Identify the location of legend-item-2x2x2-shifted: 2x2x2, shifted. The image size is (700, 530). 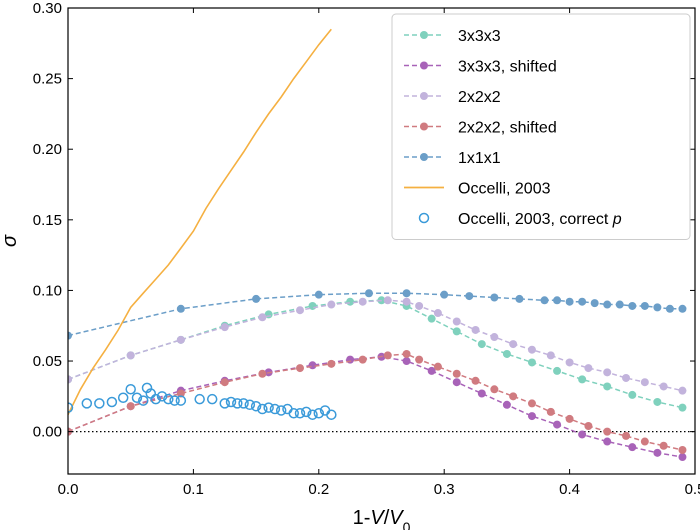
(480, 128).